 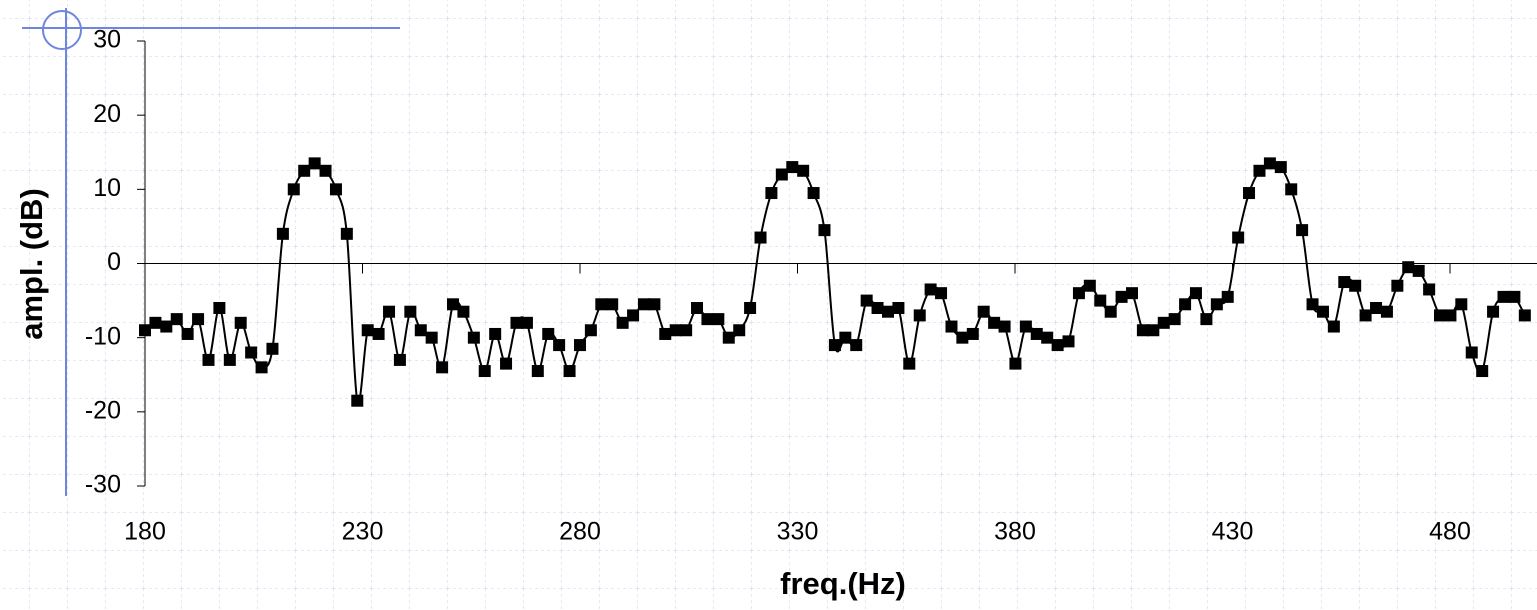 What do you see at coordinates (103, 336) in the screenshot?
I see `y-tick-label: -10` at bounding box center [103, 336].